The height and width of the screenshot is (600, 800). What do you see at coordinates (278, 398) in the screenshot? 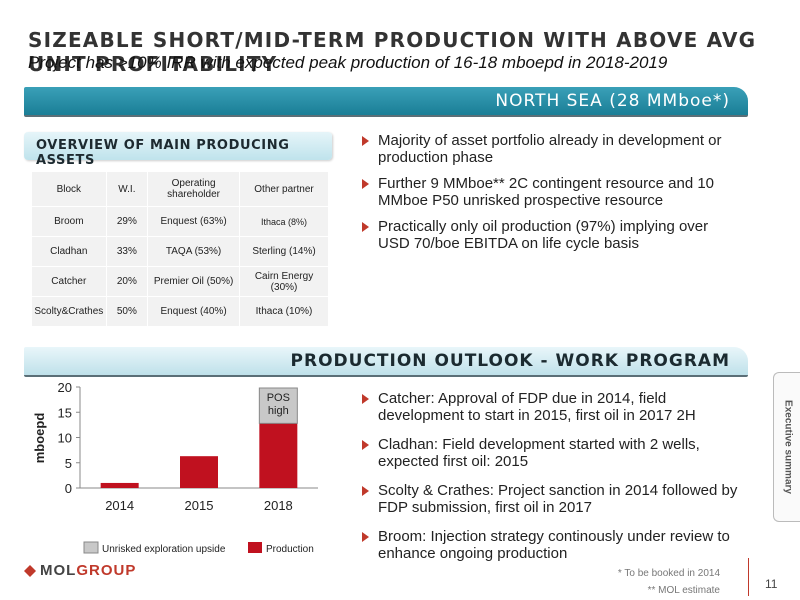
I see `bar-annotation: POS` at bounding box center [278, 398].